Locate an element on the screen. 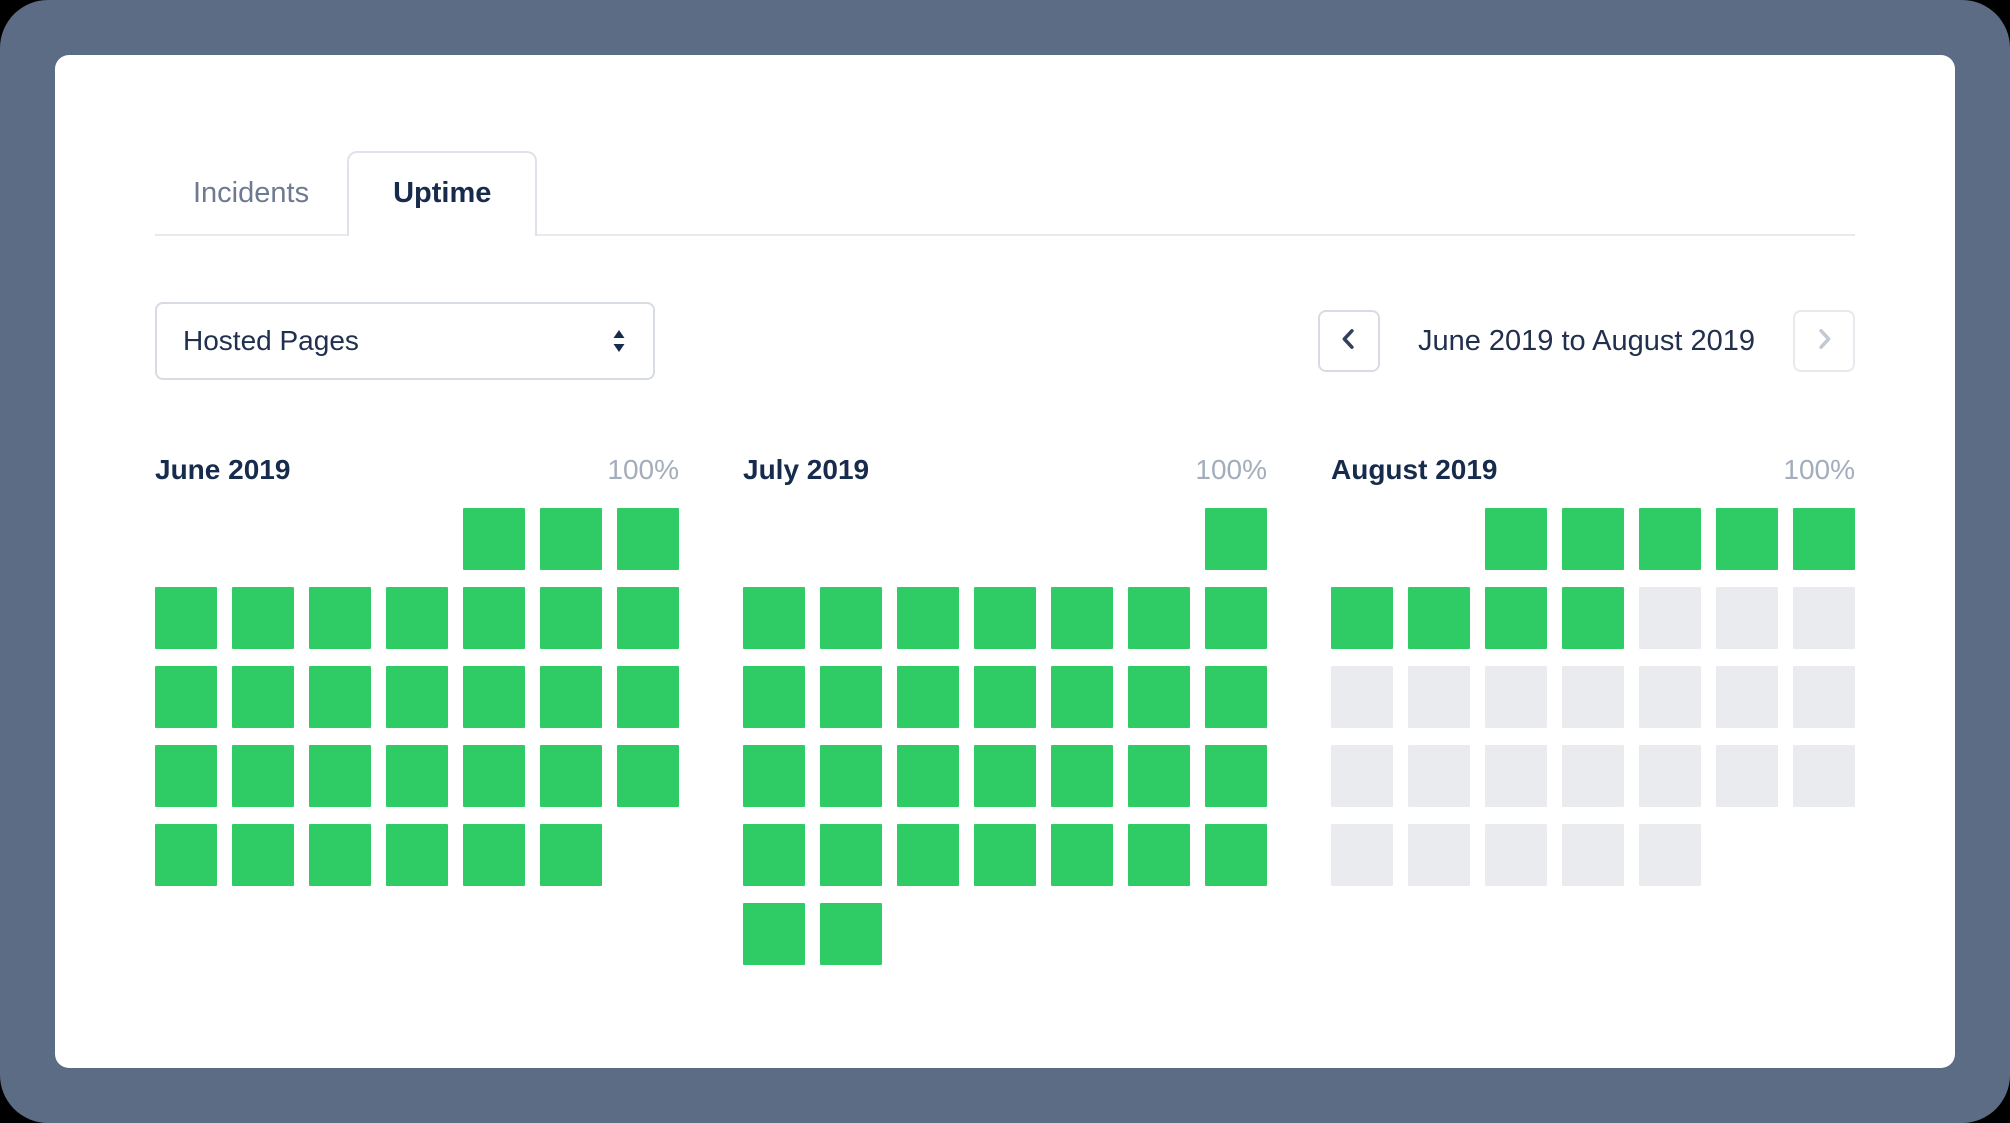 This screenshot has height=1123, width=2010. selected-page-label: Hosted Pages is located at coordinates (271, 340).